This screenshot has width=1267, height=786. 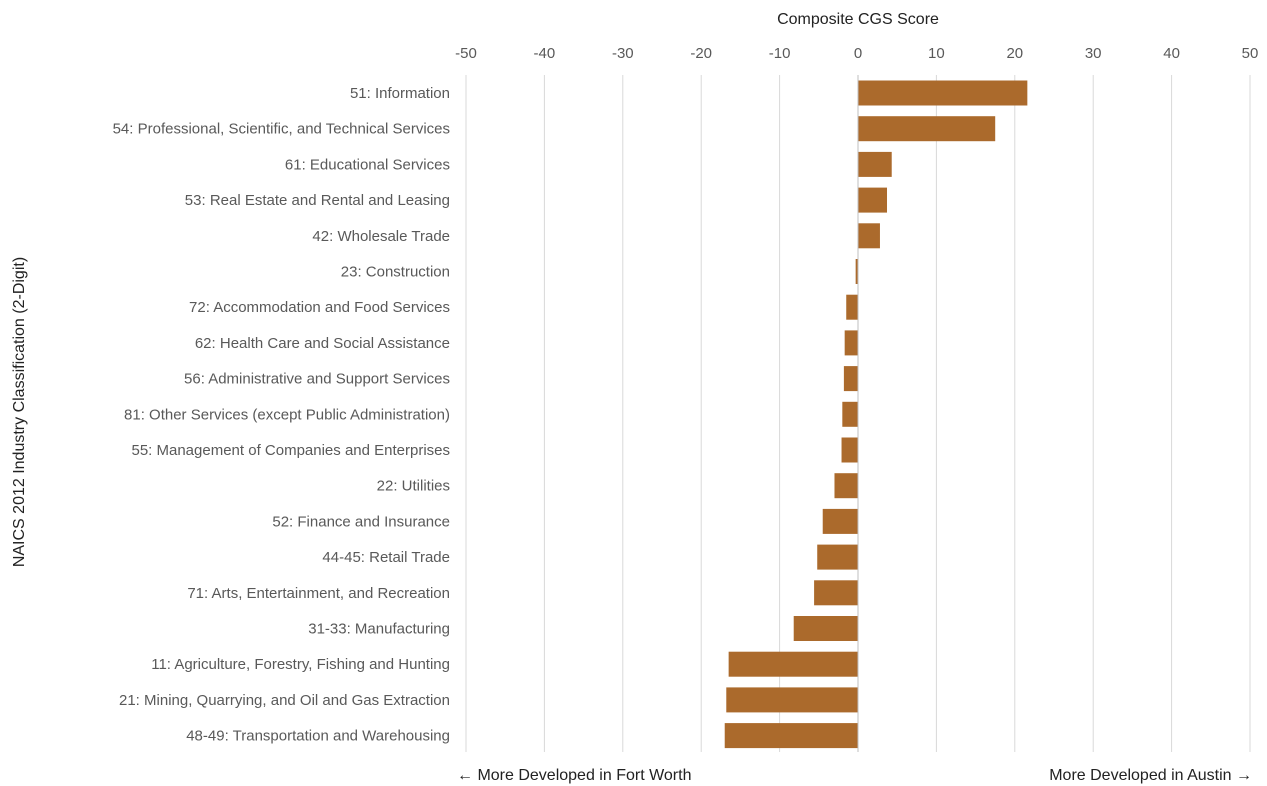 I want to click on category-label: 62: Health Care and Social Assistance, so click(x=322, y=343).